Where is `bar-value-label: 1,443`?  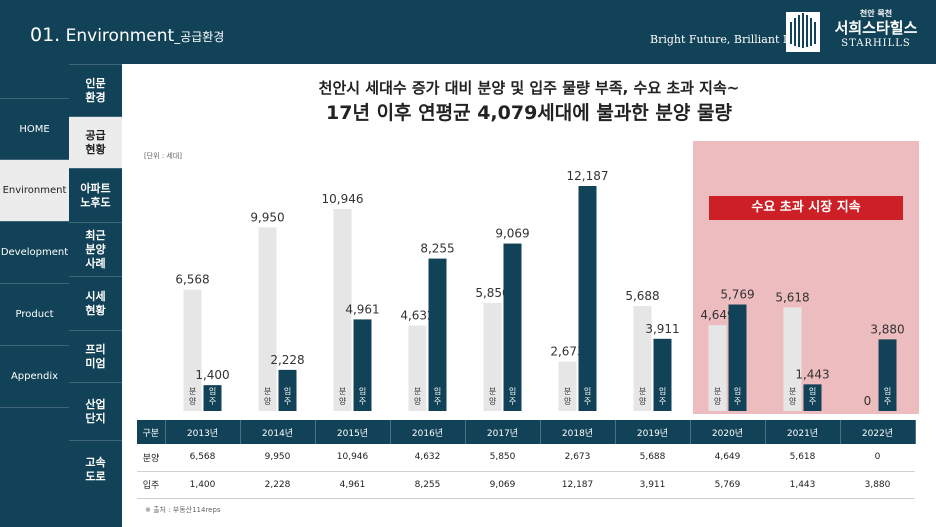
bar-value-label: 1,443 is located at coordinates (812, 374).